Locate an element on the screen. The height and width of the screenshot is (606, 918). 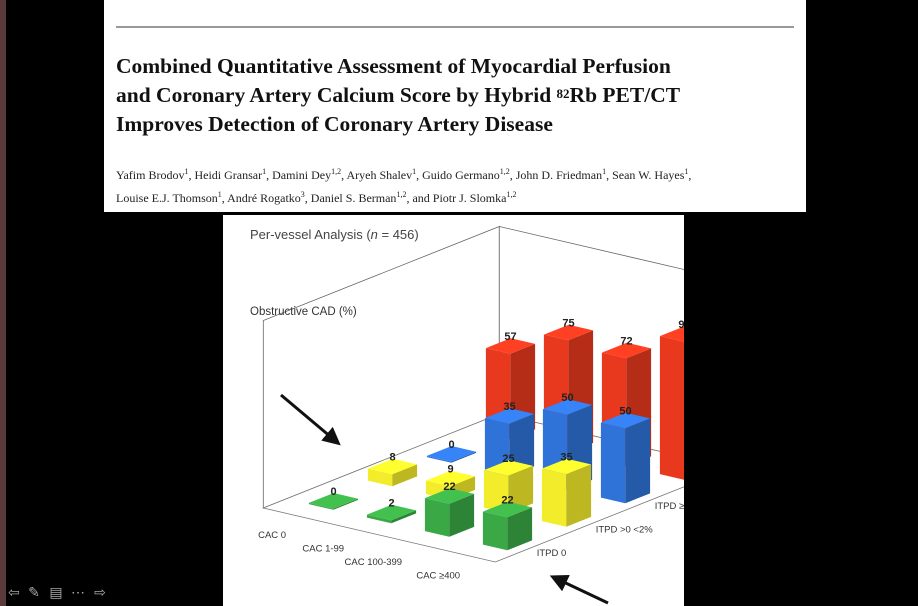
author: Daniel S. Berman1,2 is located at coordinates (358, 197).